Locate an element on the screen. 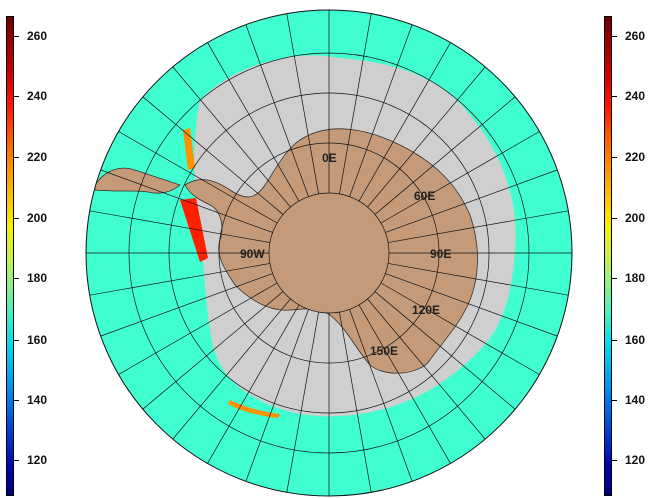 This screenshot has height=498, width=652. meridian-label: 150E is located at coordinates (384, 351).